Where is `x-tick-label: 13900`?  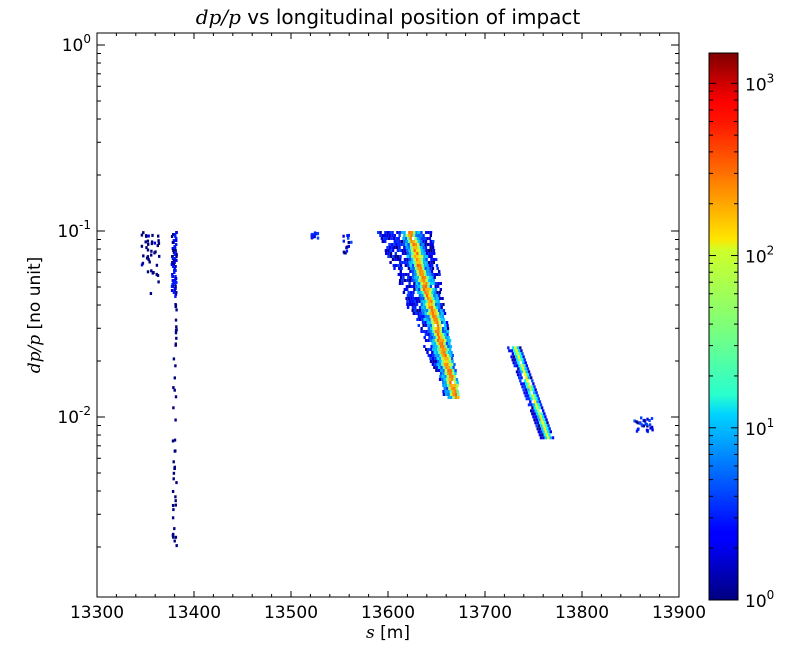 x-tick-label: 13900 is located at coordinates (679, 613).